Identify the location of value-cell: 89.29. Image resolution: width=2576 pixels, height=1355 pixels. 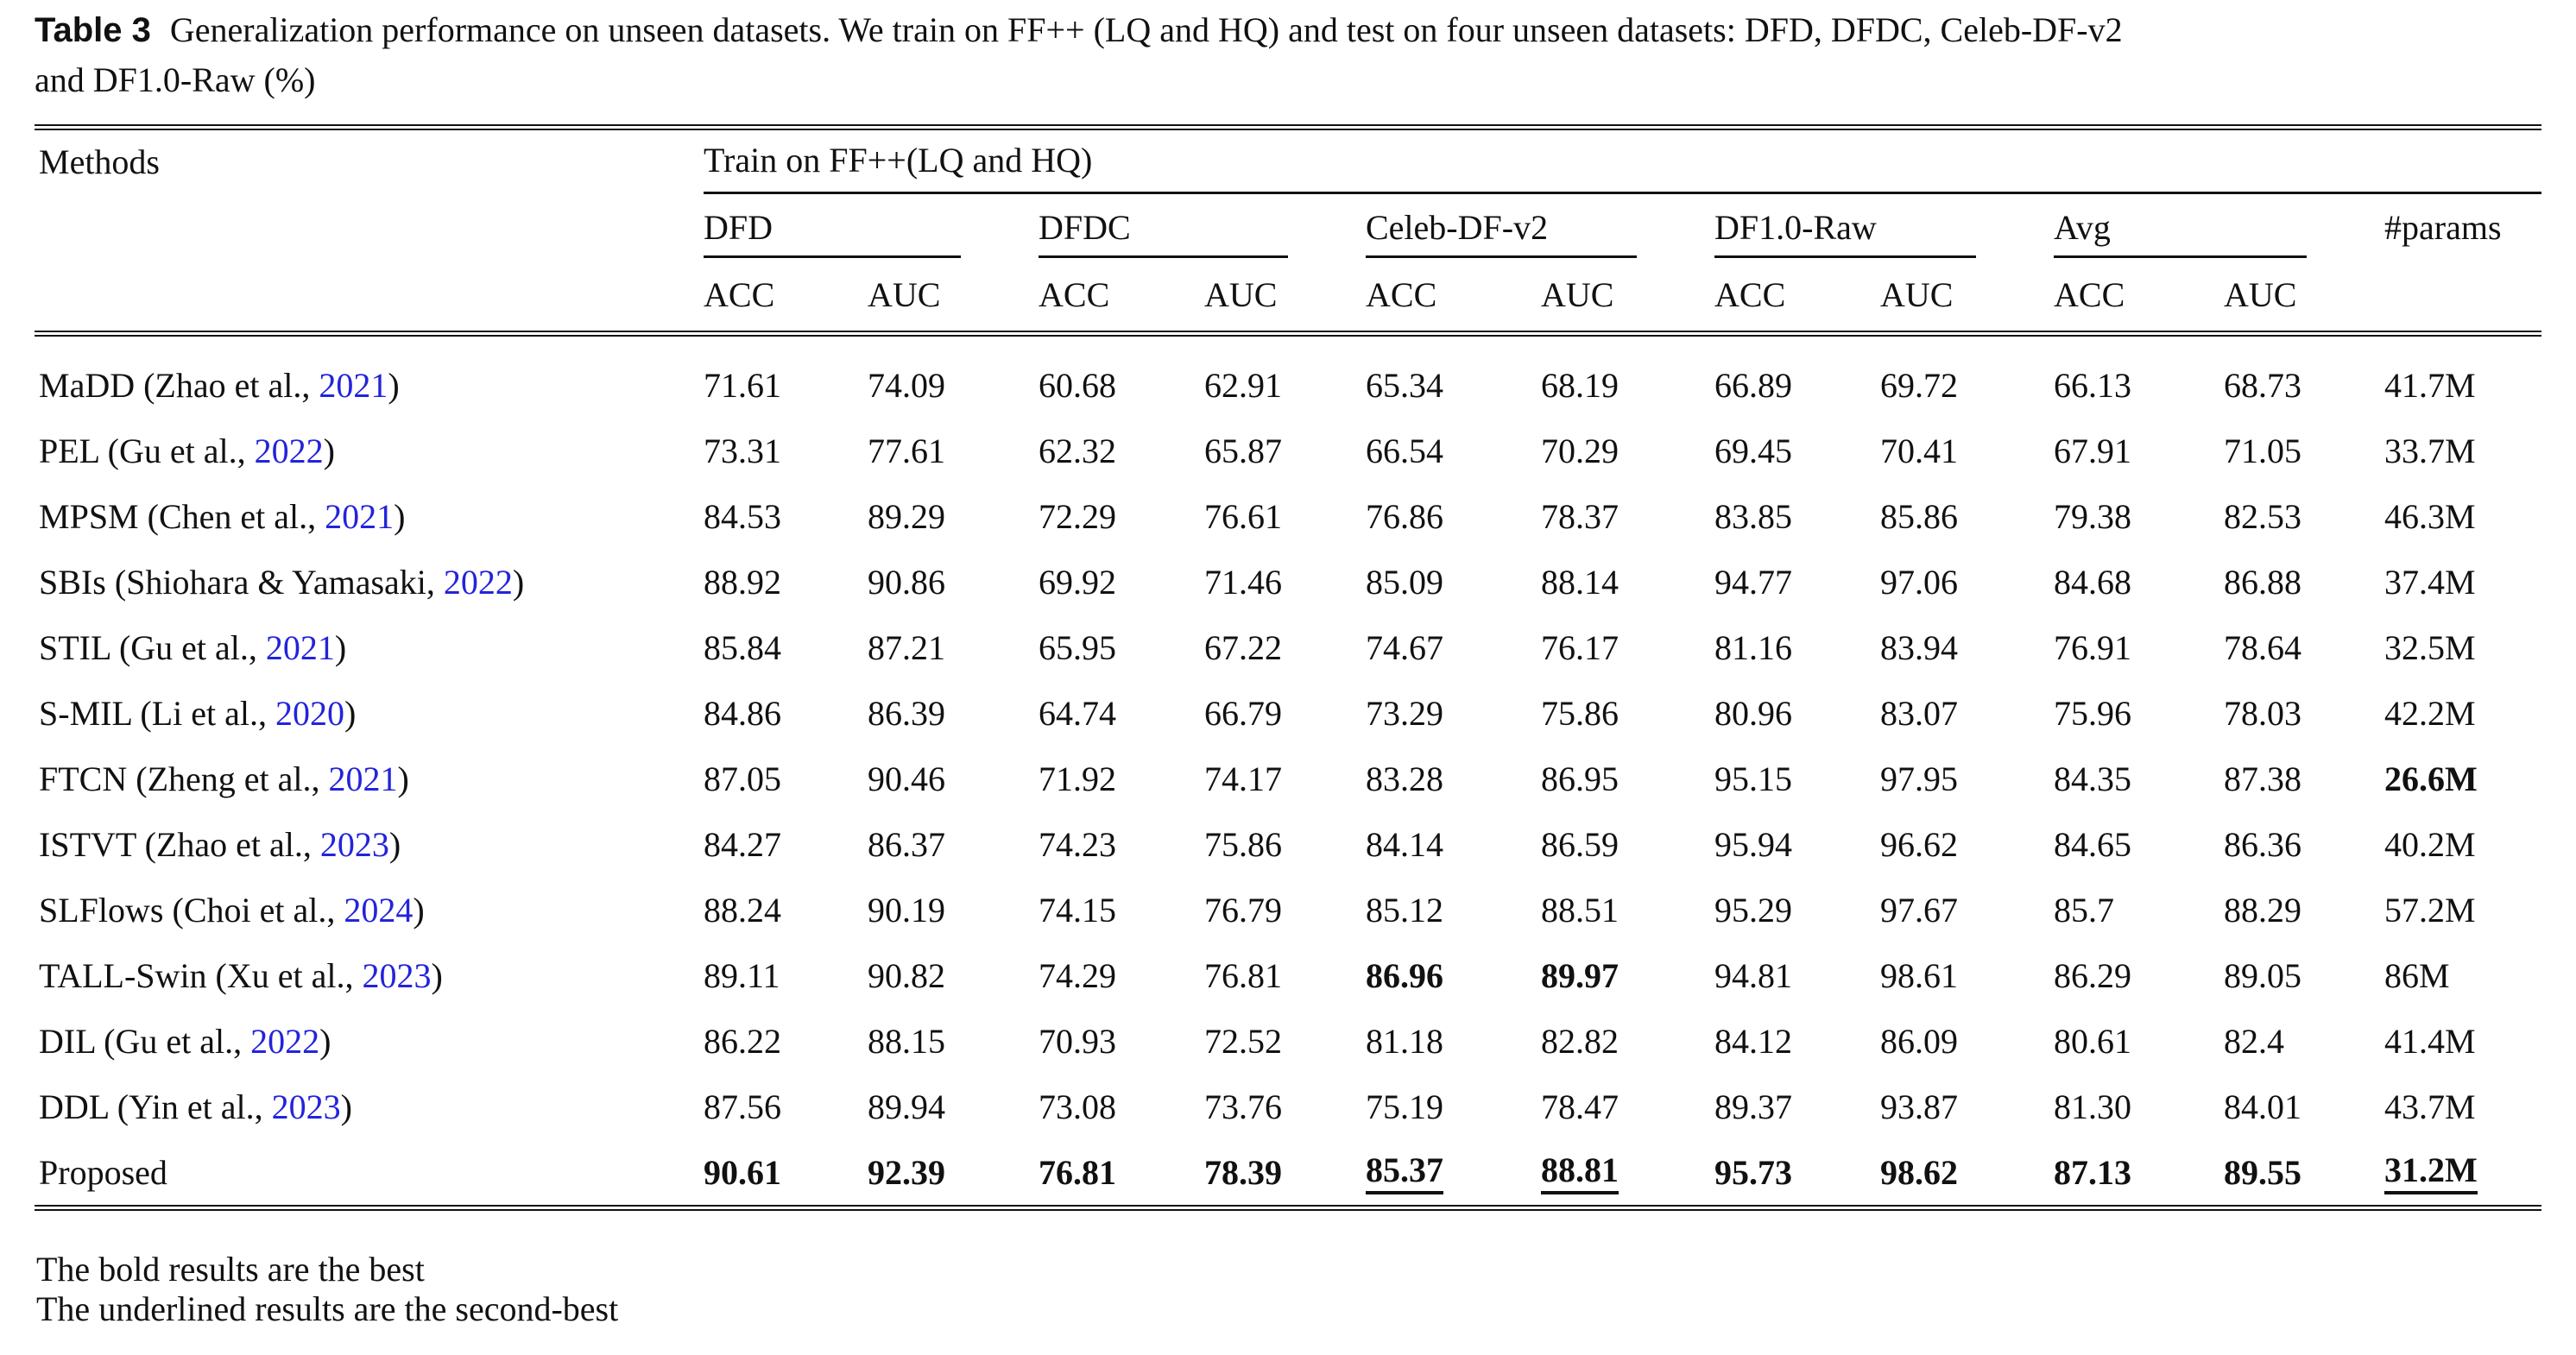
(906, 516).